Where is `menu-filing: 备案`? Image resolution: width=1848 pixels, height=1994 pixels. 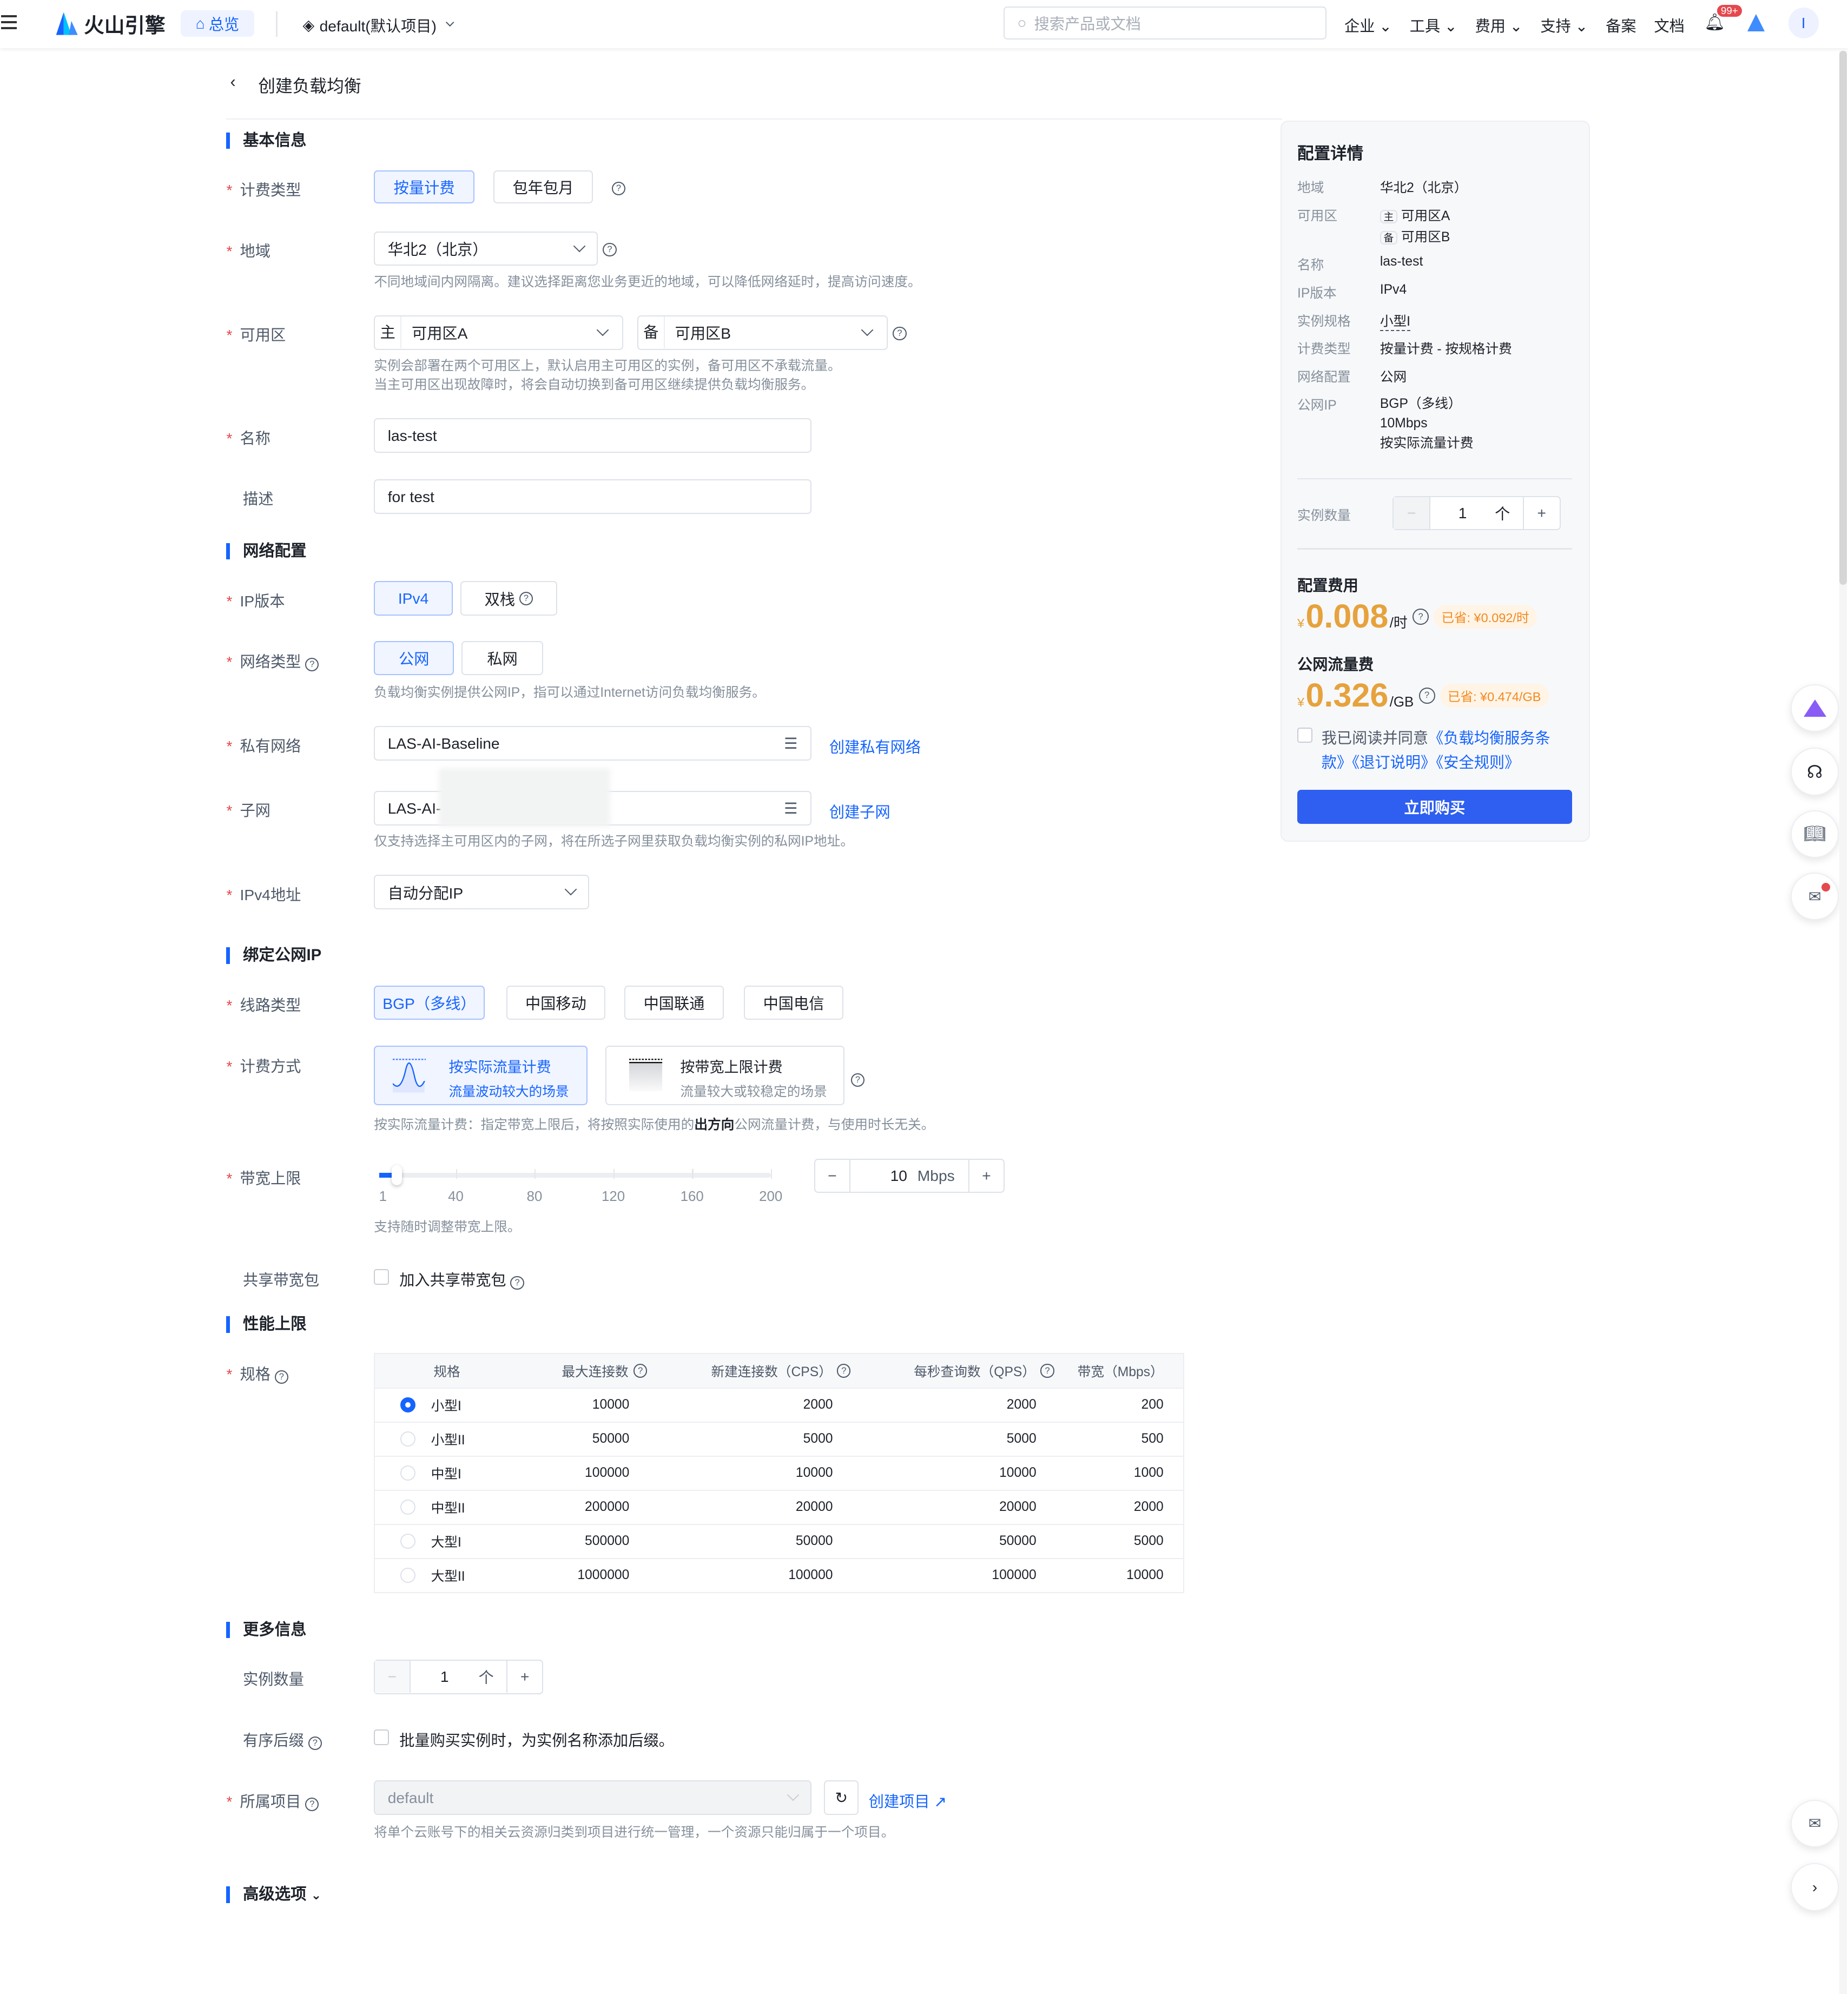
menu-filing: 备案 is located at coordinates (1621, 26).